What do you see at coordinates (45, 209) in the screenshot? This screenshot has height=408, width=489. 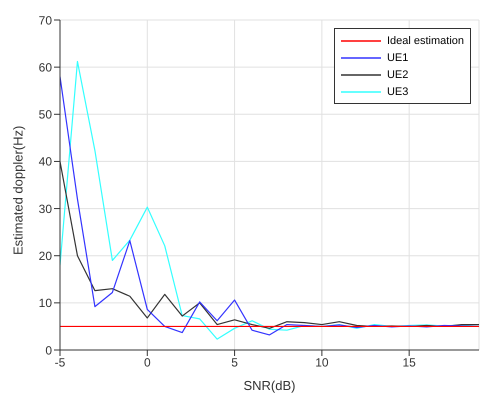 I see `y-tick-label: 30` at bounding box center [45, 209].